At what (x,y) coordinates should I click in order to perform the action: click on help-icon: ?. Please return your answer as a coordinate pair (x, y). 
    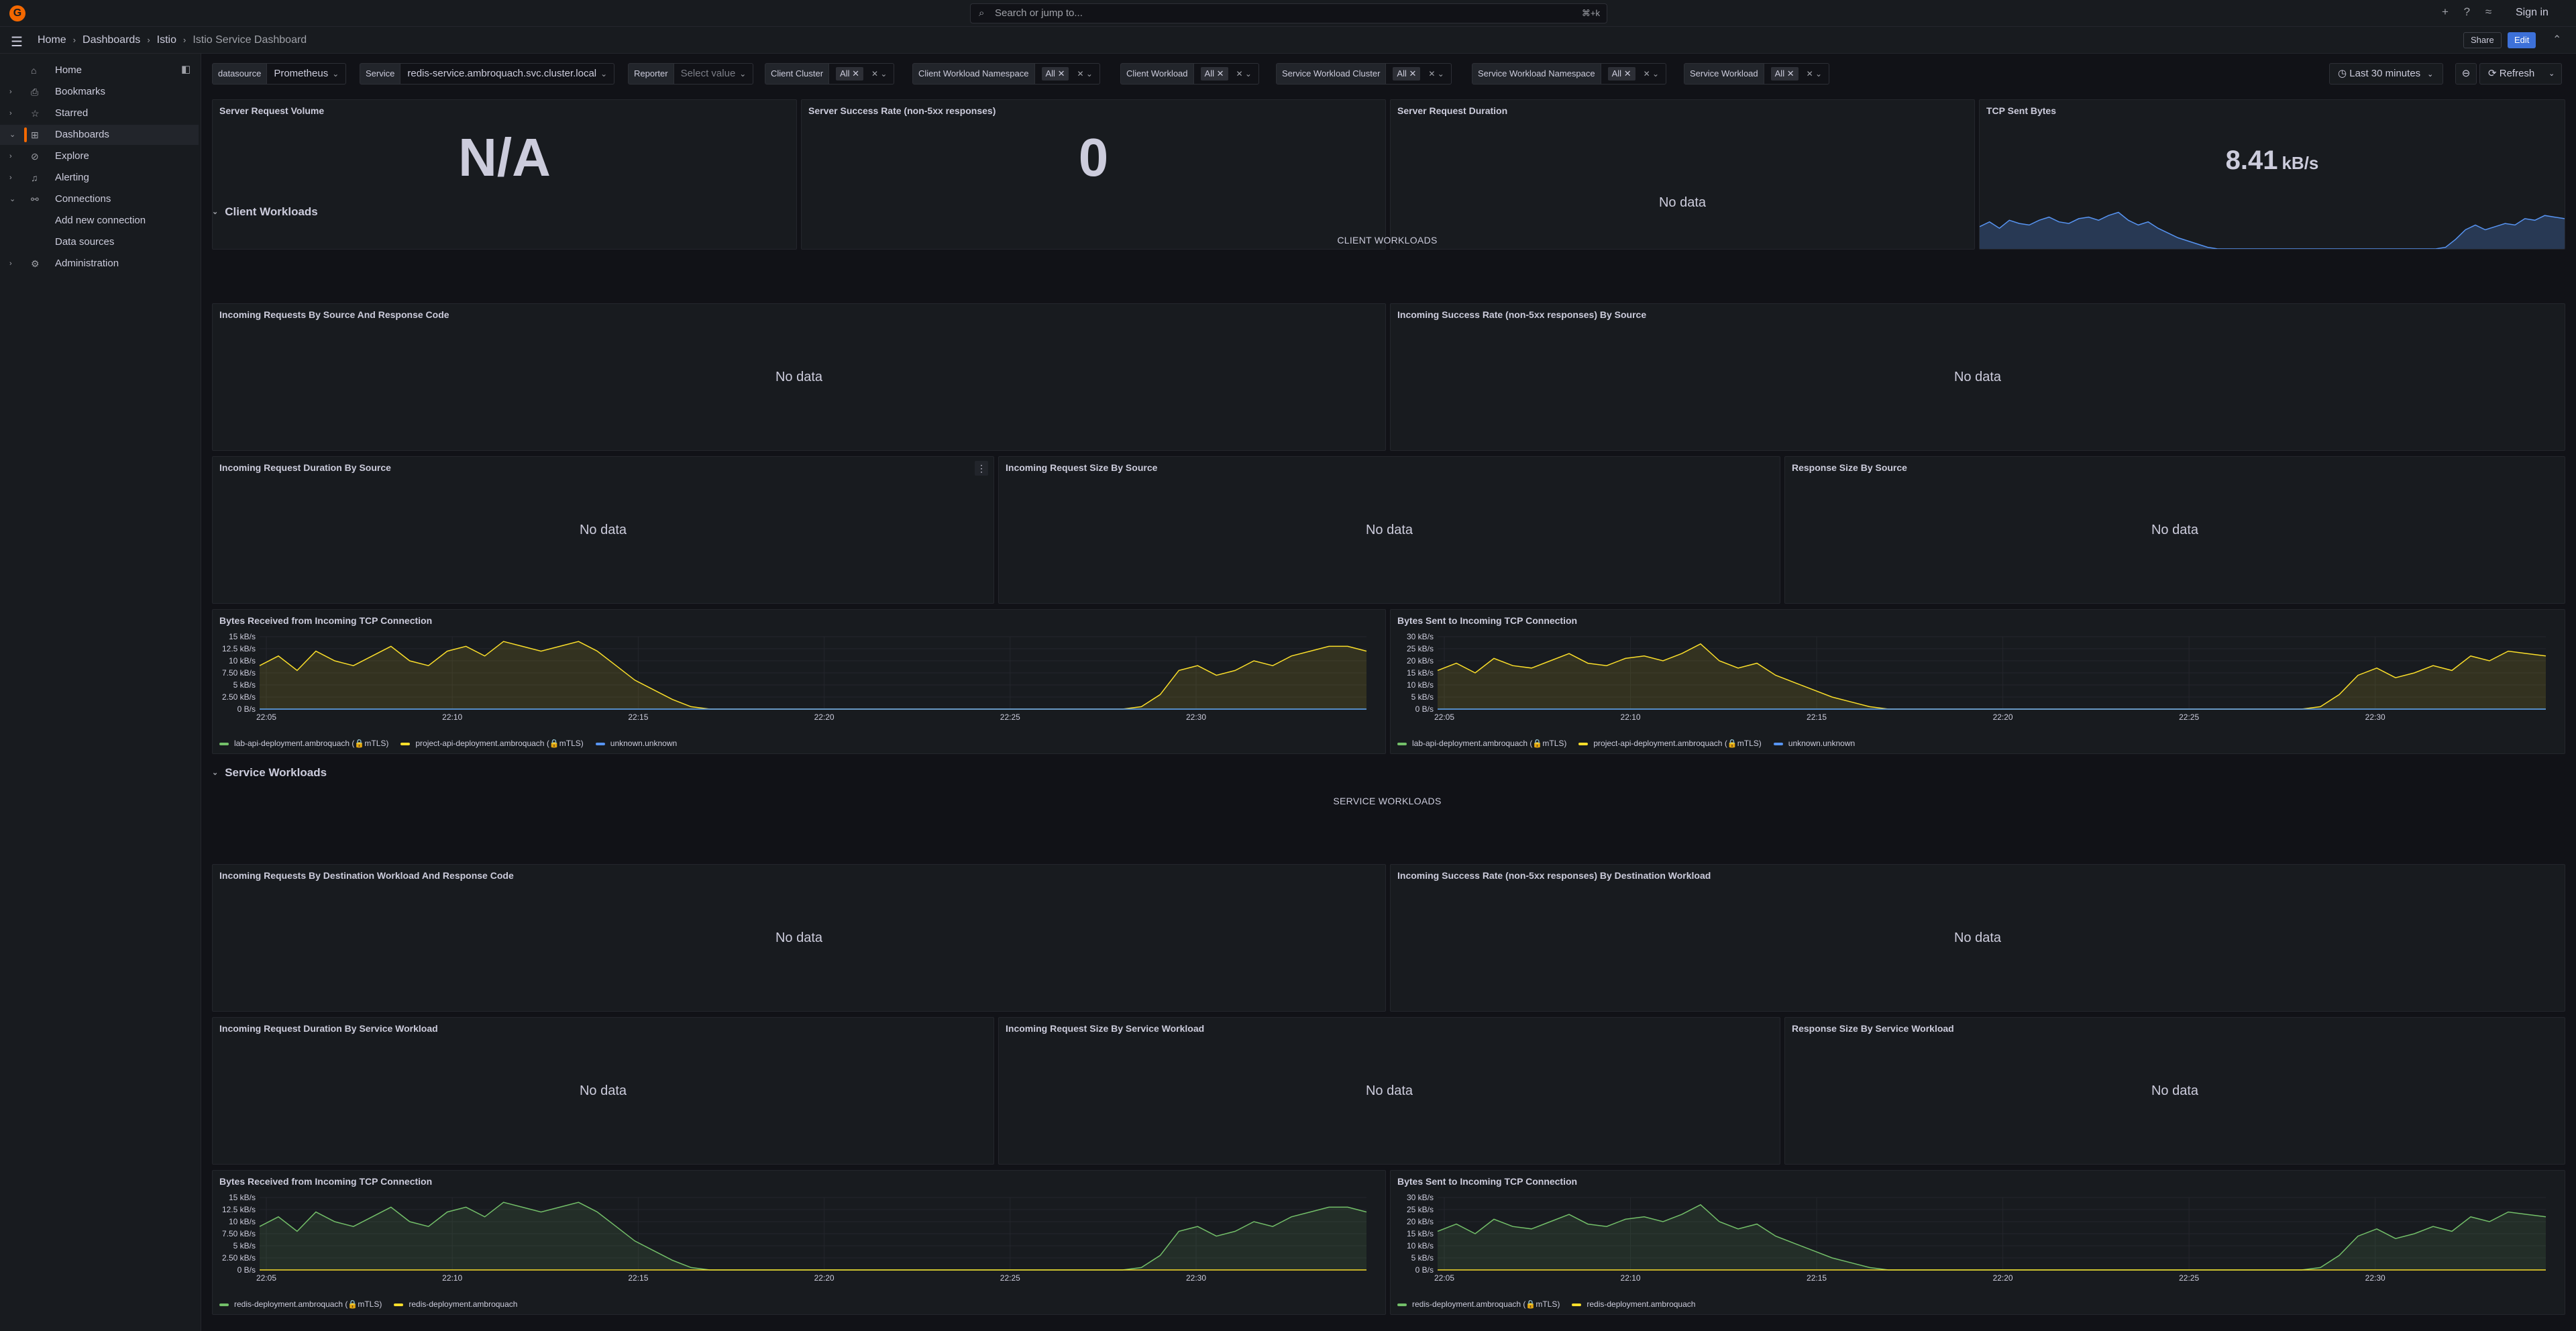
    Looking at the image, I should click on (2467, 11).